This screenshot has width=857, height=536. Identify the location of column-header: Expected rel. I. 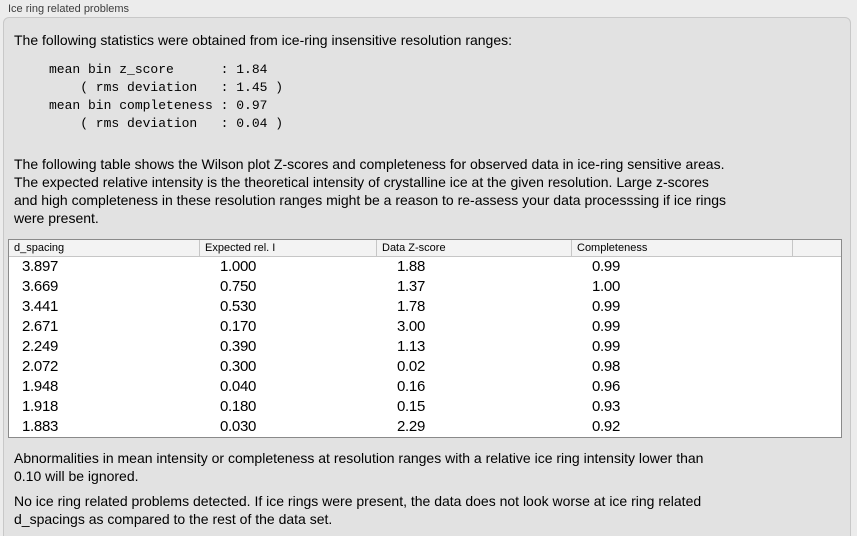
(288, 248).